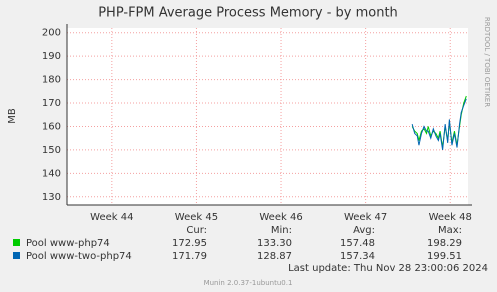 The image size is (497, 292). Describe the element at coordinates (364, 230) in the screenshot. I see `legend-header: Avg:` at that location.